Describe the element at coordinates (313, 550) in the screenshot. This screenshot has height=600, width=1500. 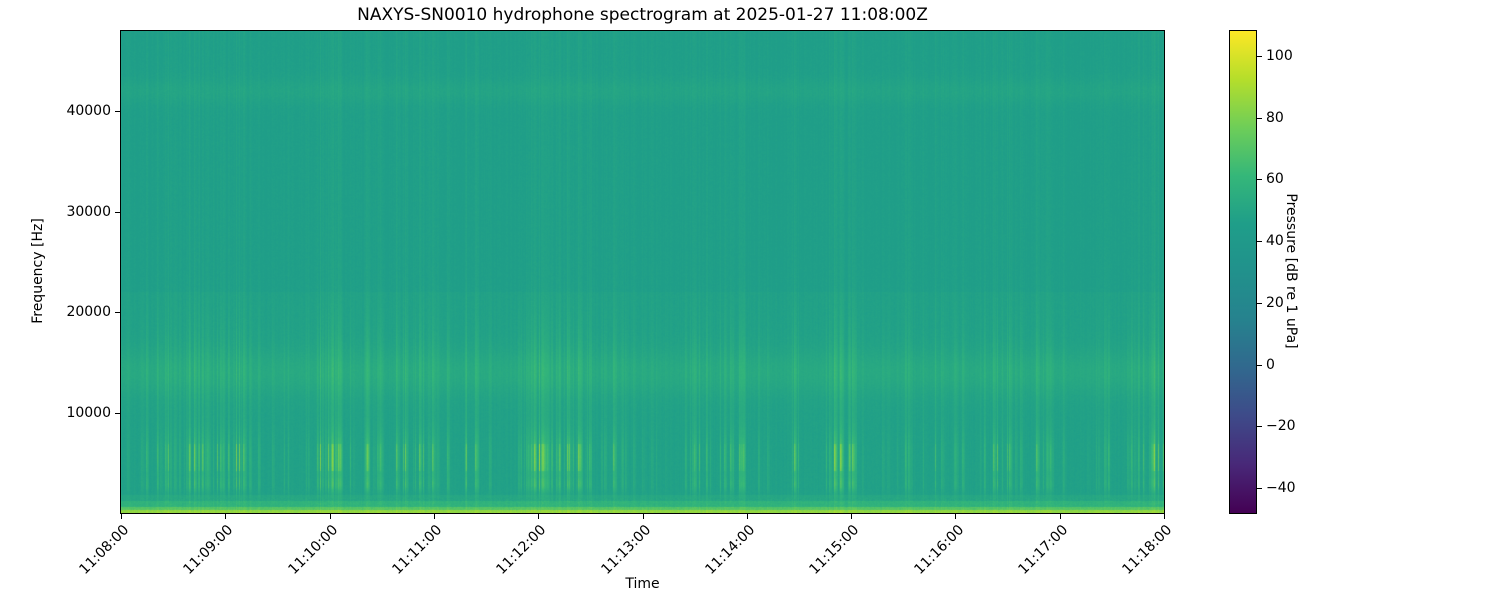
I see `x-tick-label-text: 11:10:00` at that location.